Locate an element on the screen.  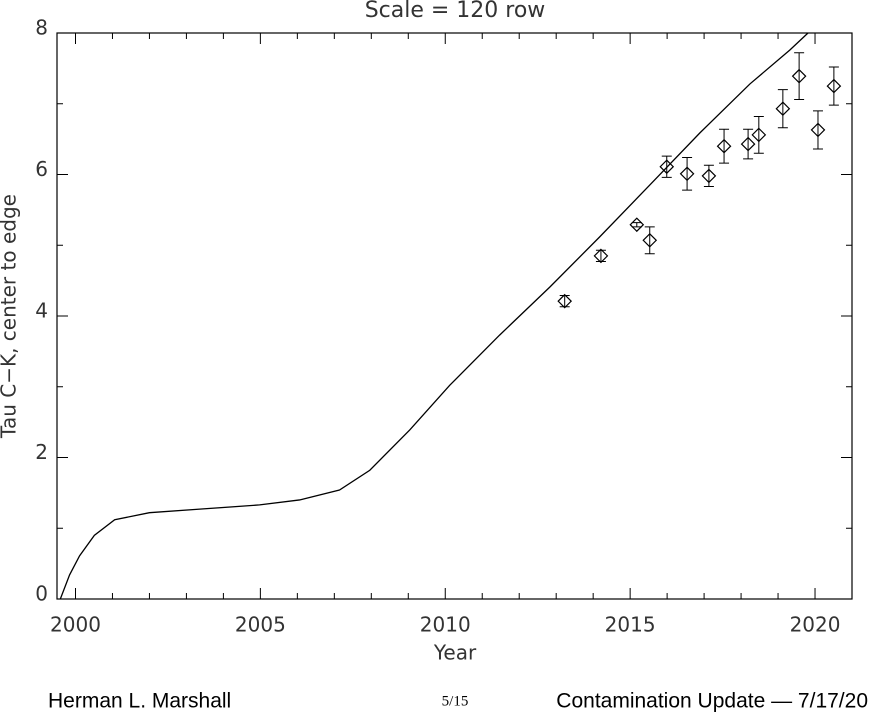
footer-author: Herman L. Marshall is located at coordinates (139, 701).